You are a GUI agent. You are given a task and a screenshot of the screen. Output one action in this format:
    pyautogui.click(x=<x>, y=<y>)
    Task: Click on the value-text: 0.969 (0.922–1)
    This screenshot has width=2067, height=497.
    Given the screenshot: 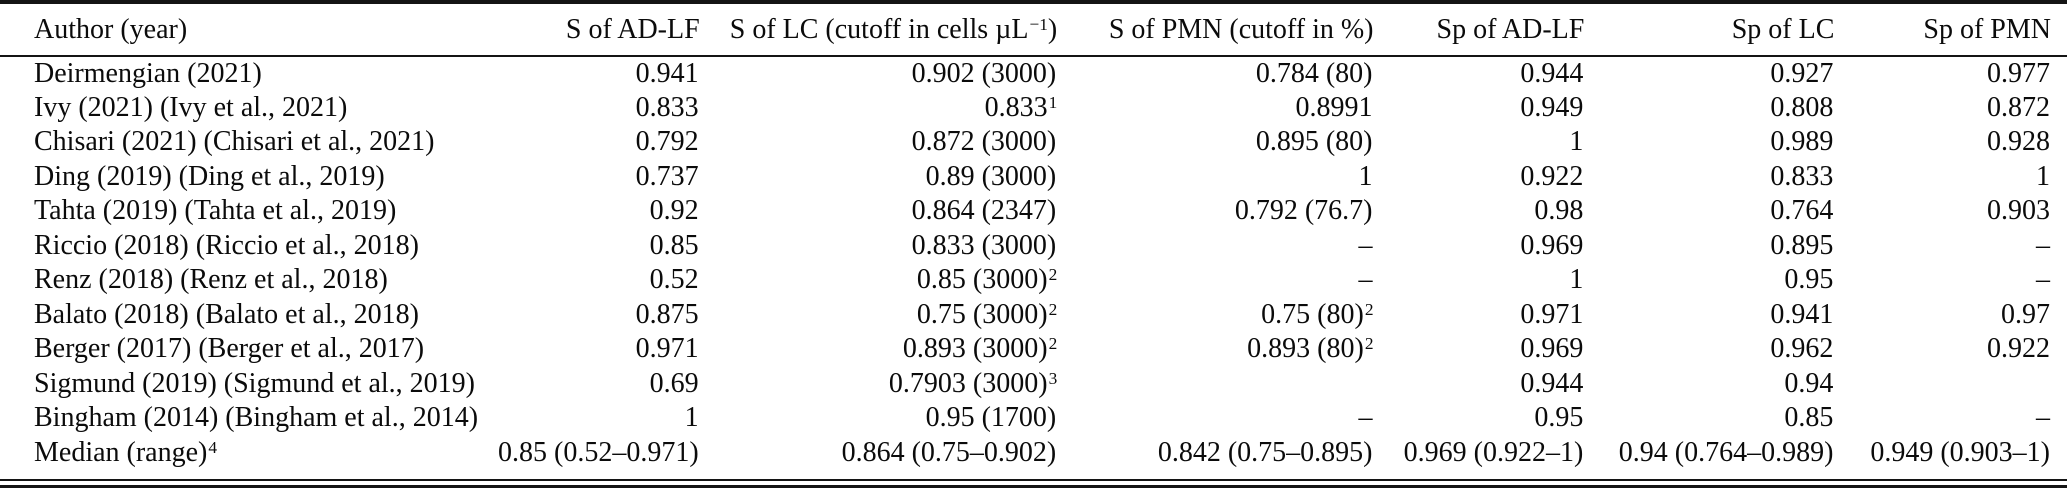 What is the action you would take?
    pyautogui.click(x=1493, y=452)
    